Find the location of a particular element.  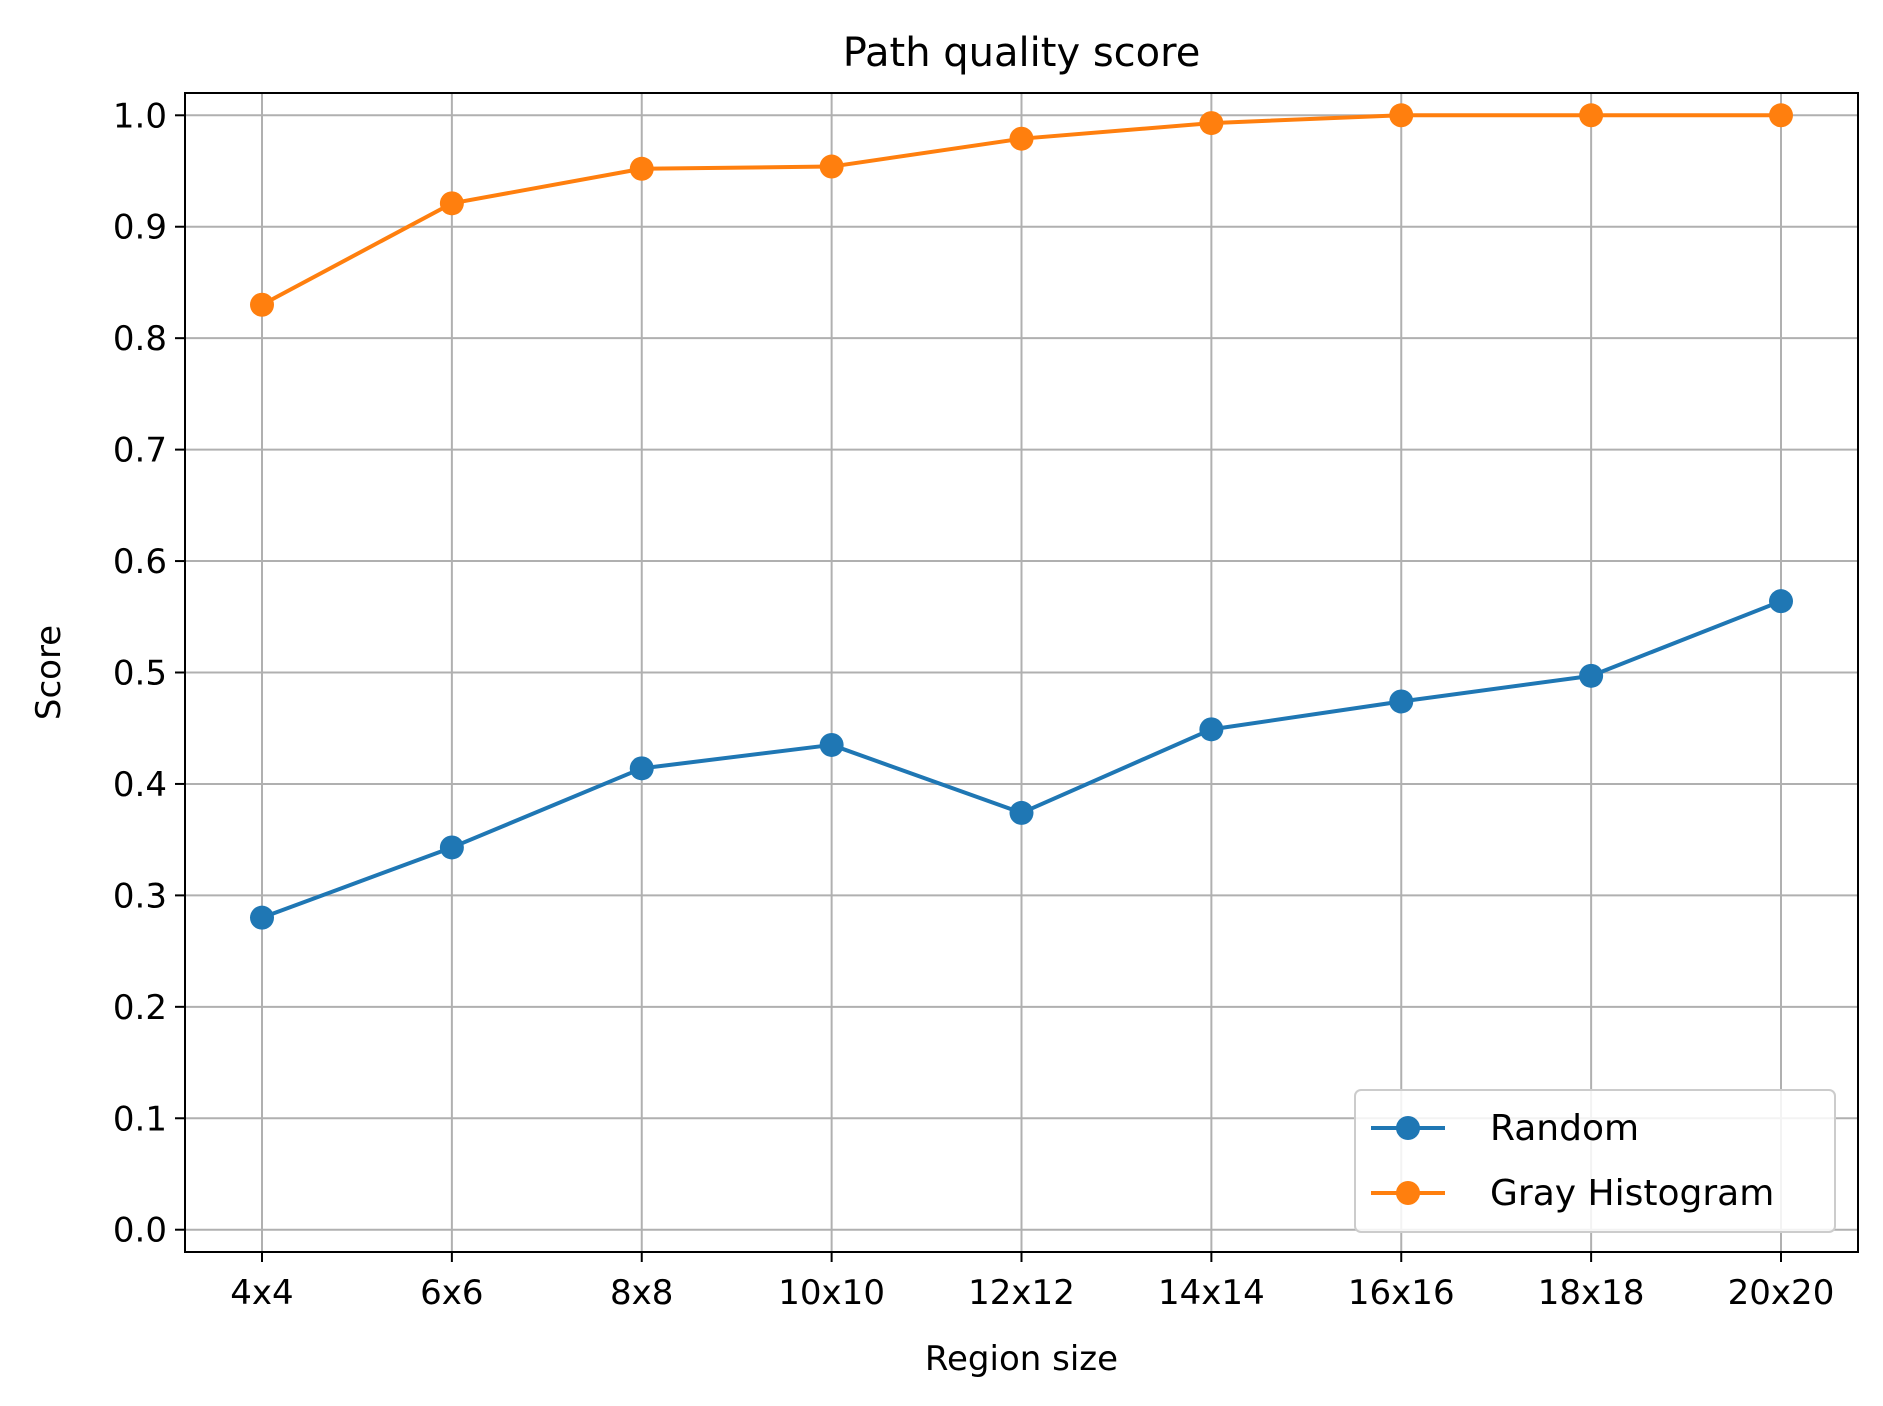

y-tick-label: 0.0 is located at coordinates (140, 1231).